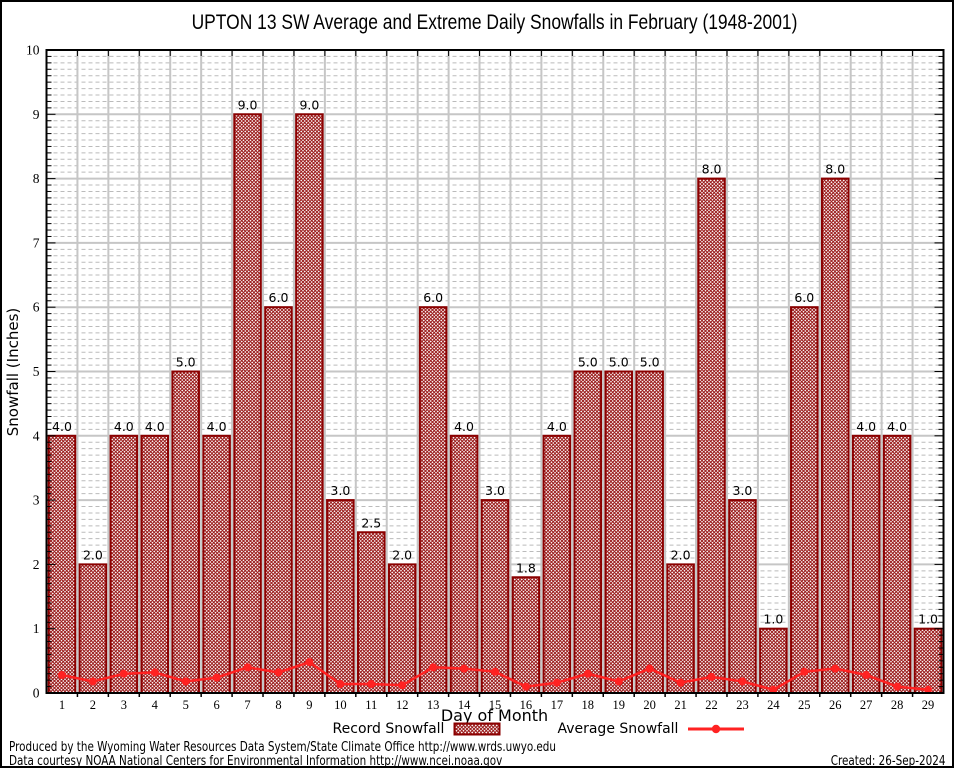 The image size is (954, 768). I want to click on footer-created-date: Created: 26-Sep-2024, so click(887, 761).